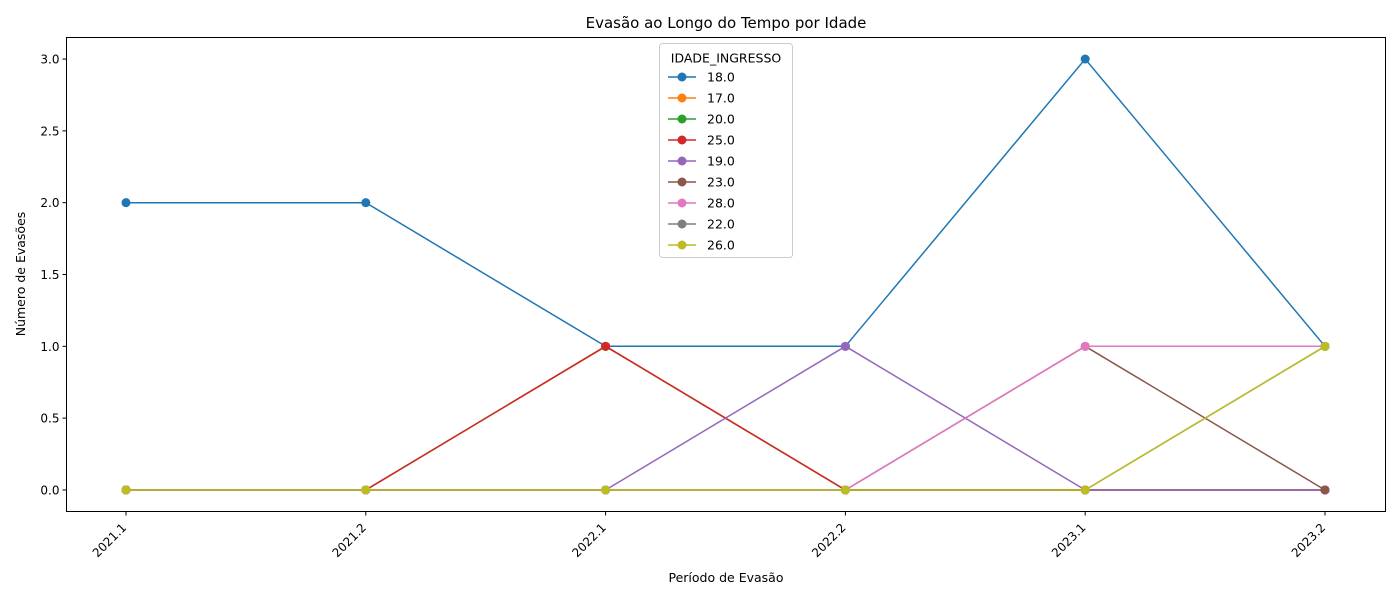 The image size is (1400, 600). I want to click on legend-box, so click(726, 150).